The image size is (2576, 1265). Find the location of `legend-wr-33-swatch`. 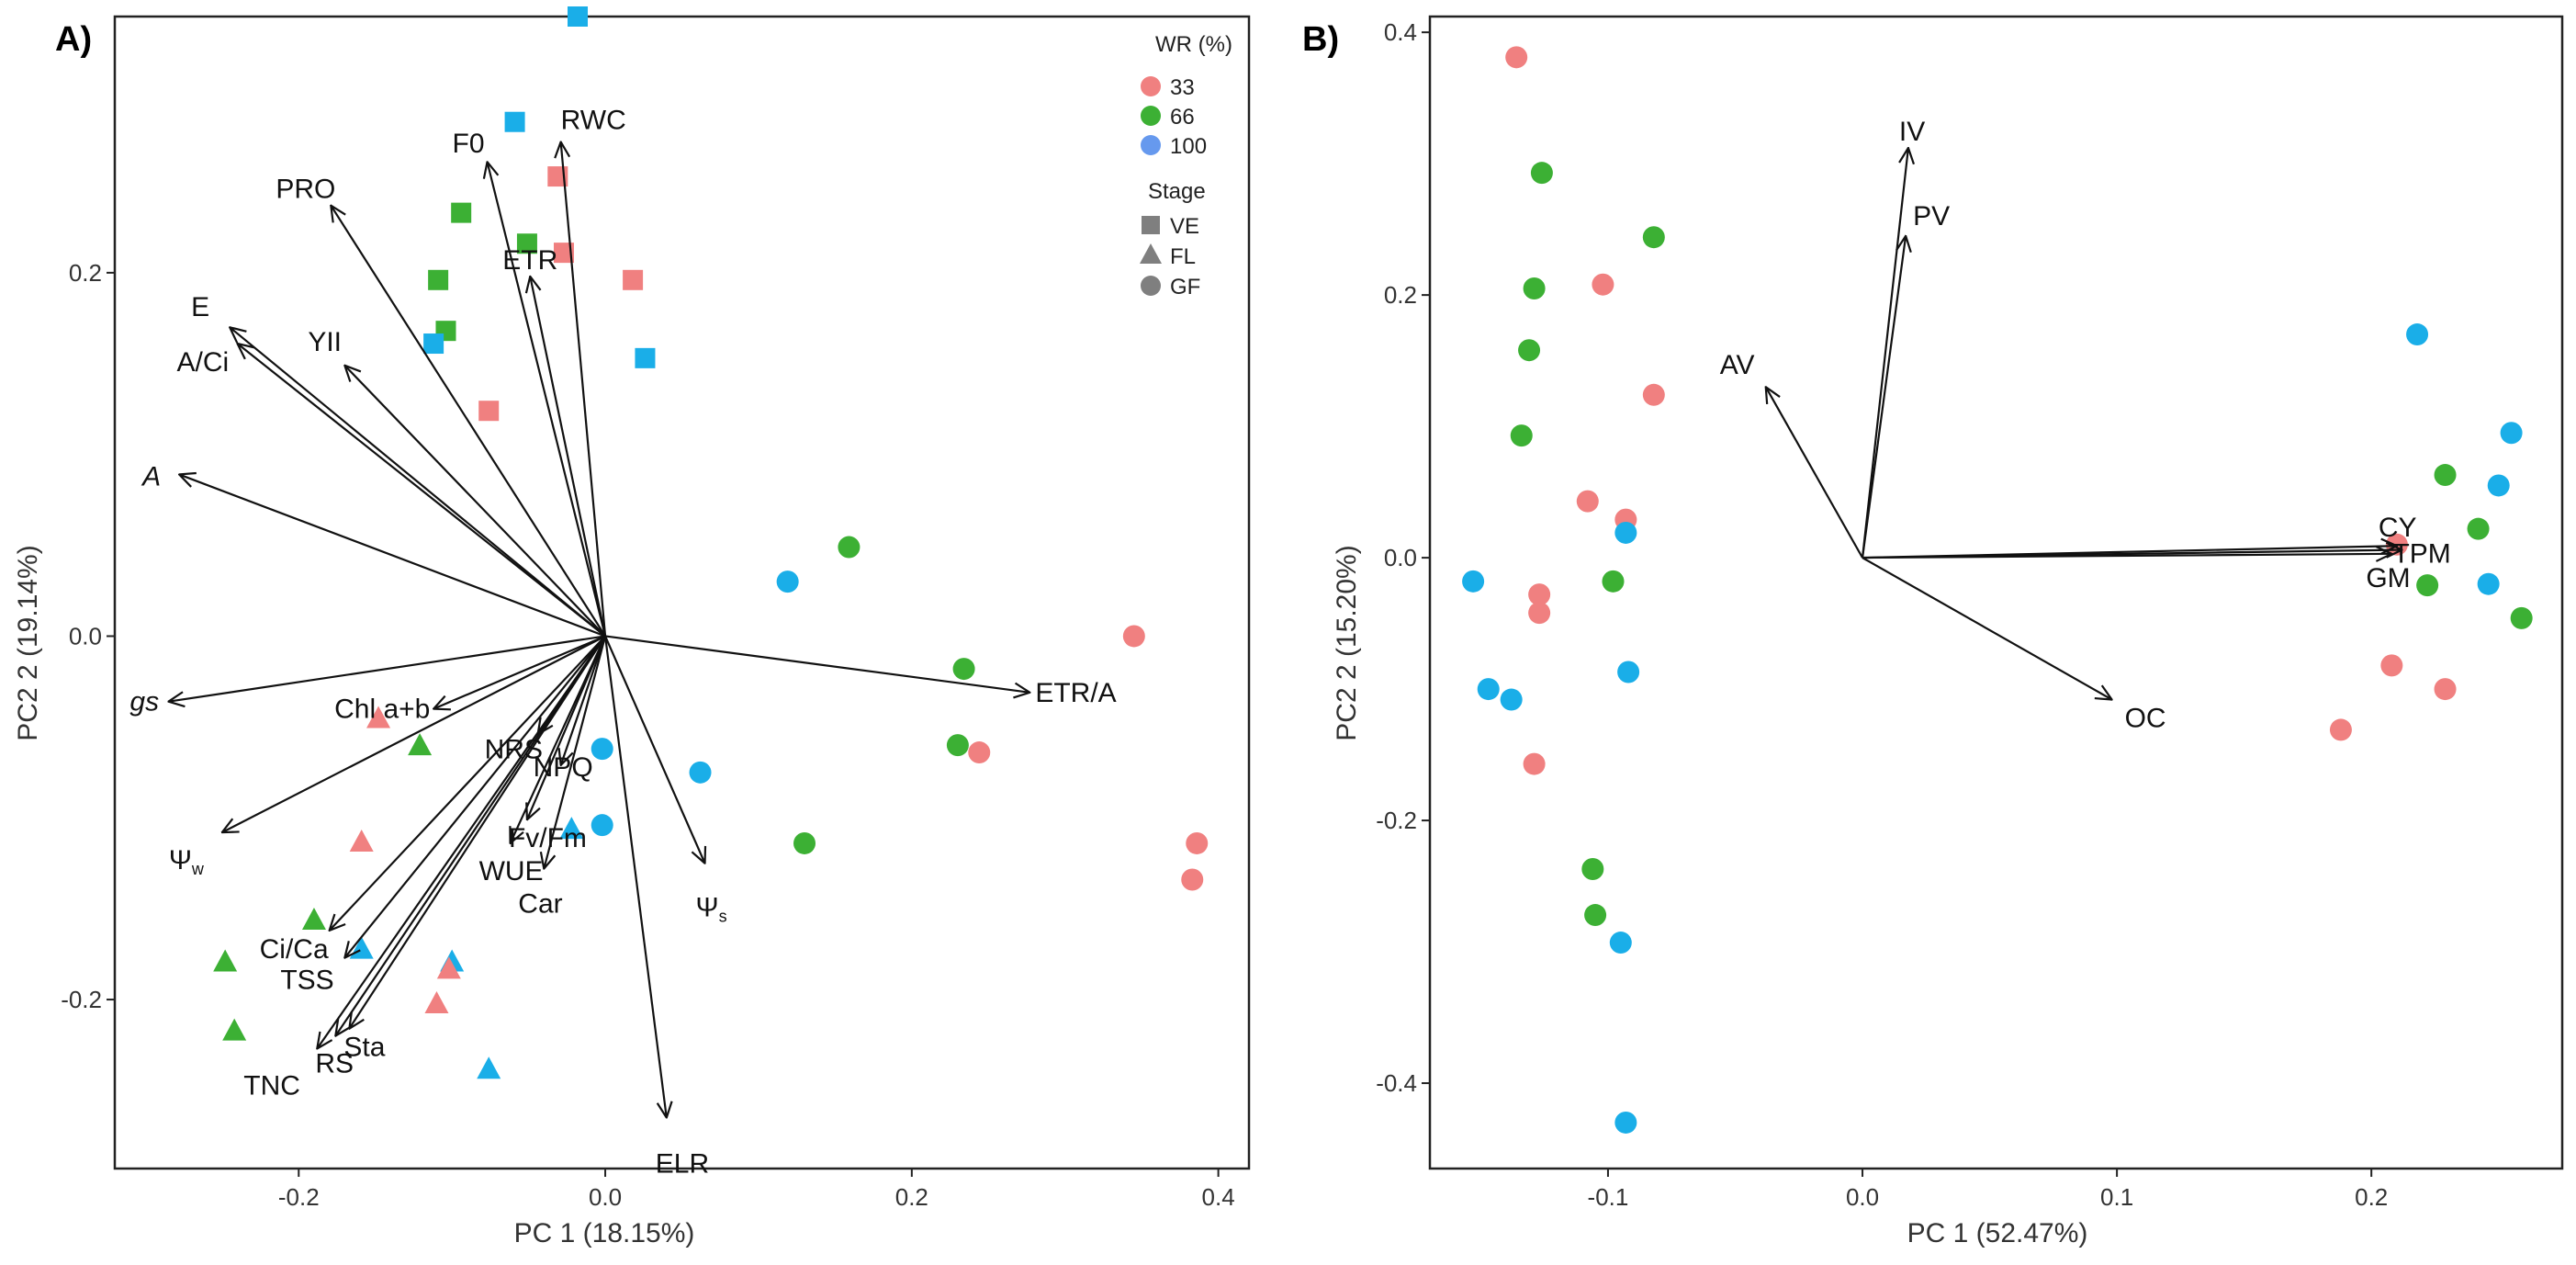

legend-wr-33-swatch is located at coordinates (1151, 86).